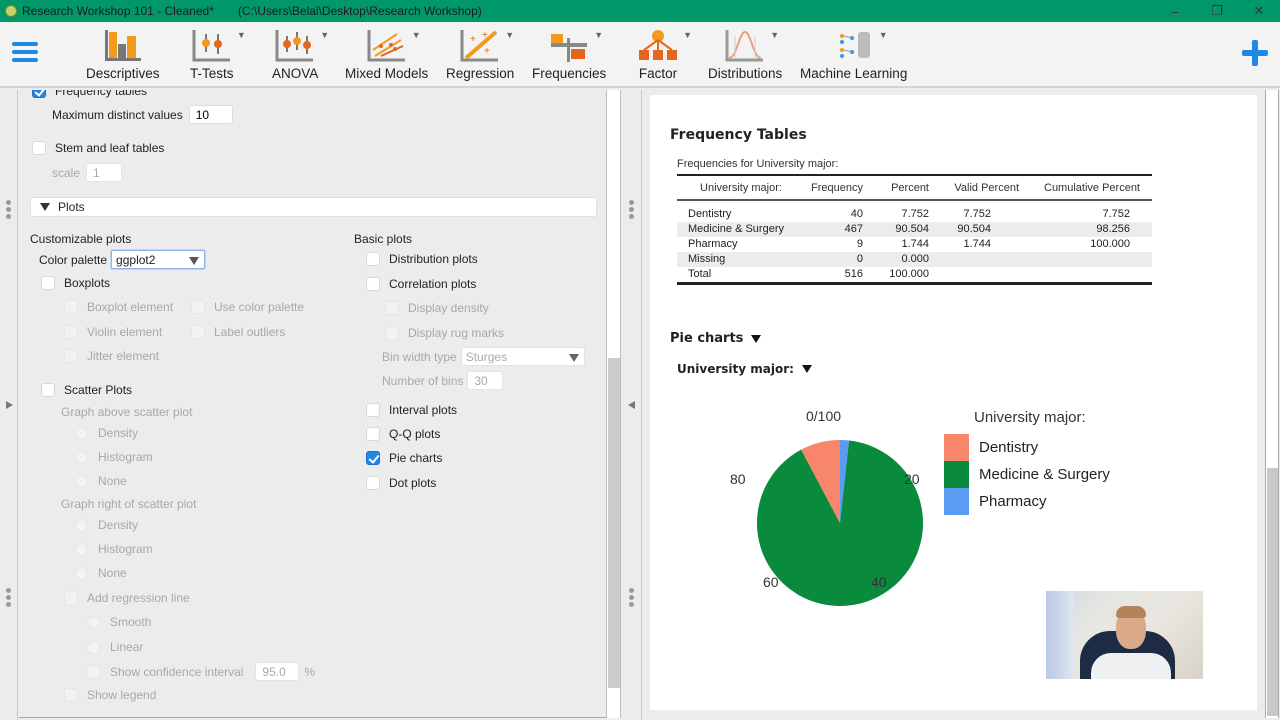 The image size is (1280, 720). Describe the element at coordinates (433, 259) in the screenshot. I see `option-label: Distribution plots` at that location.